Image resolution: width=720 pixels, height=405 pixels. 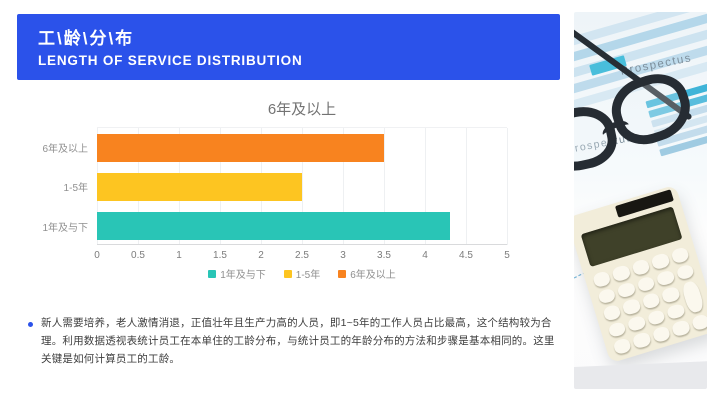 What do you see at coordinates (65, 228) in the screenshot?
I see `y-axis-category-label: 1年及与下` at bounding box center [65, 228].